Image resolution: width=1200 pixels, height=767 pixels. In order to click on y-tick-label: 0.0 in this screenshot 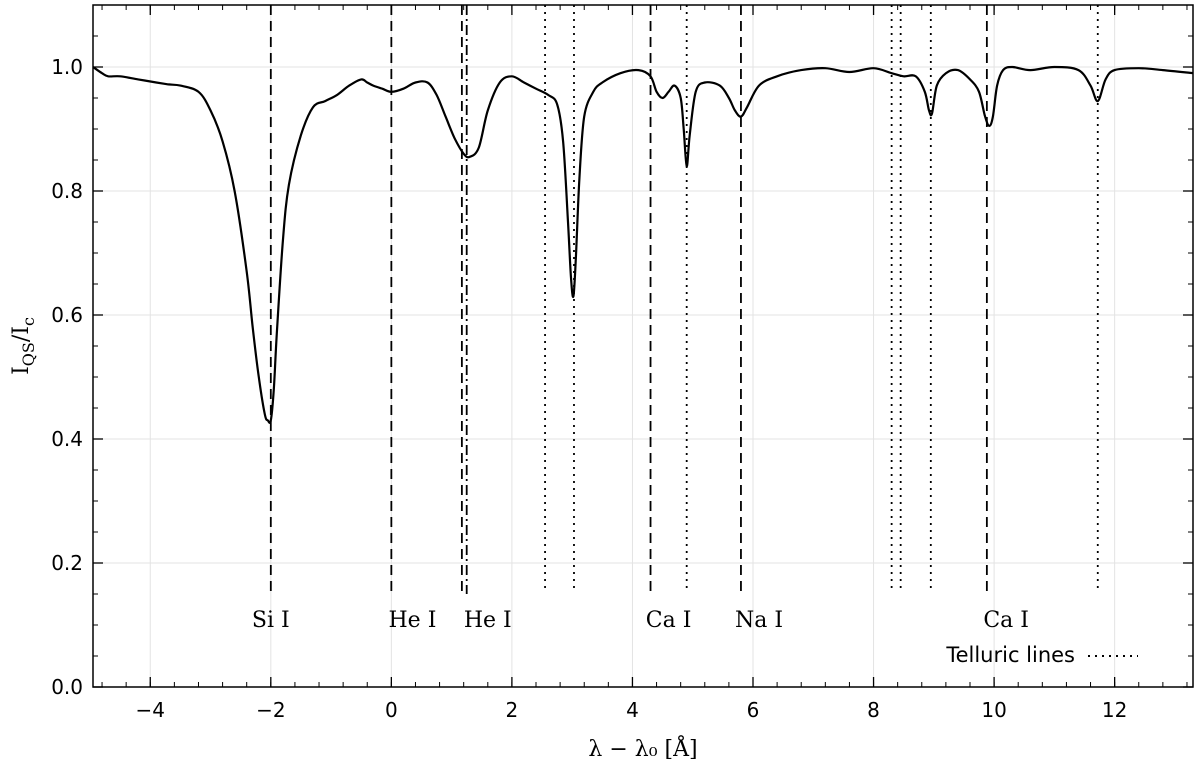, I will do `click(67, 687)`.